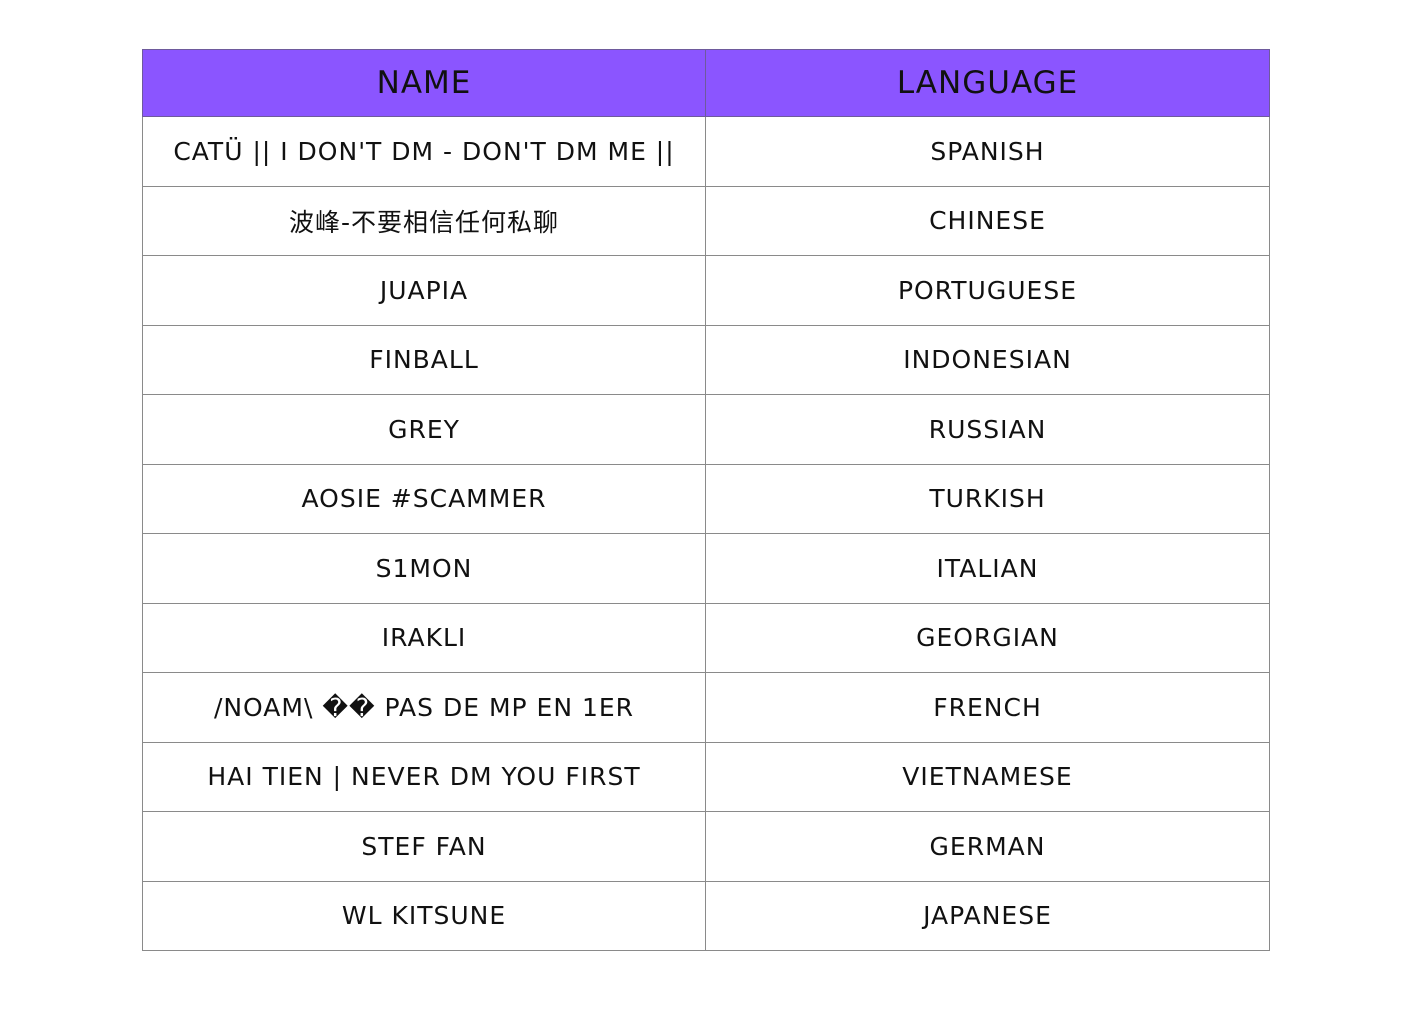 The height and width of the screenshot is (1009, 1414). I want to click on language-cell: JAPANESE, so click(987, 915).